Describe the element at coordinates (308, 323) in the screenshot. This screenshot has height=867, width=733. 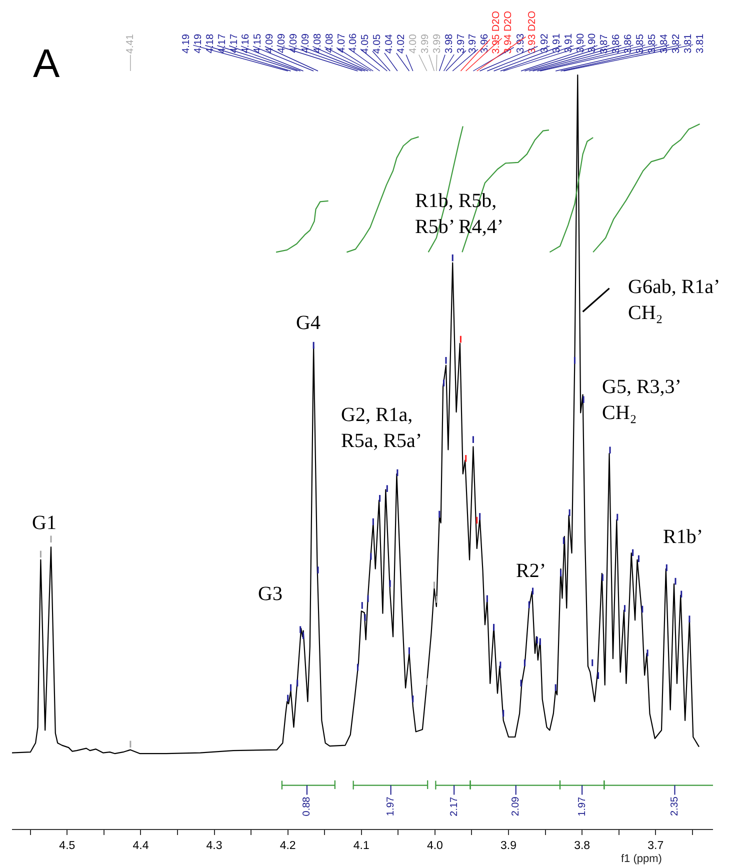
I see `annotation: G4` at that location.